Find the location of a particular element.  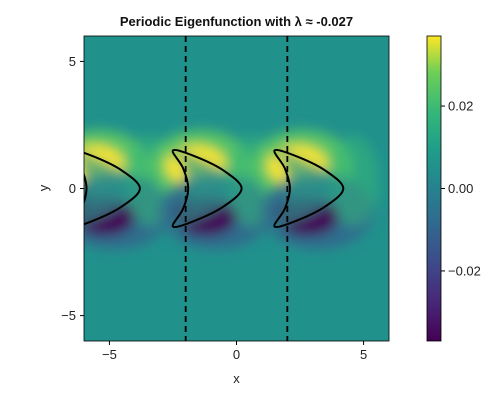

x-tick-label: 0 is located at coordinates (236, 354).